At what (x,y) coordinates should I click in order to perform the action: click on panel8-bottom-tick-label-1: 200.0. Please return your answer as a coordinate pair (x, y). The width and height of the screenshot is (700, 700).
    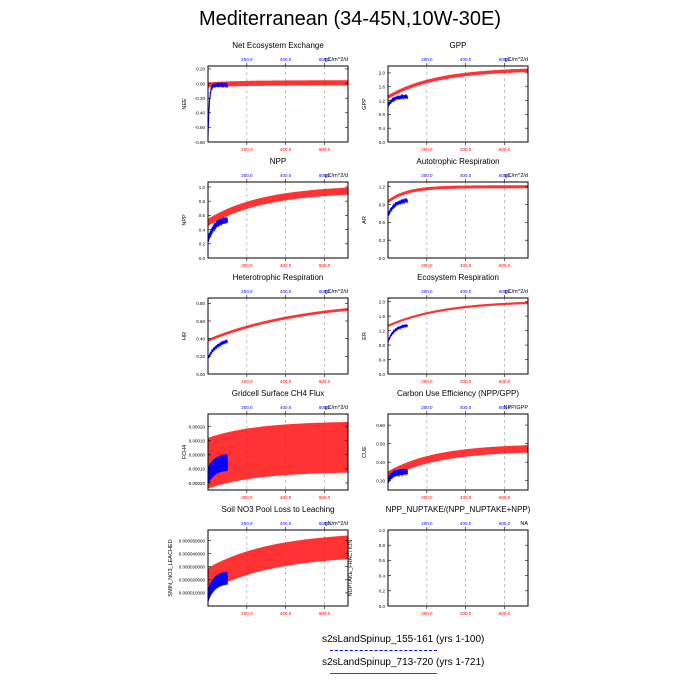
    Looking at the image, I should click on (427, 497).